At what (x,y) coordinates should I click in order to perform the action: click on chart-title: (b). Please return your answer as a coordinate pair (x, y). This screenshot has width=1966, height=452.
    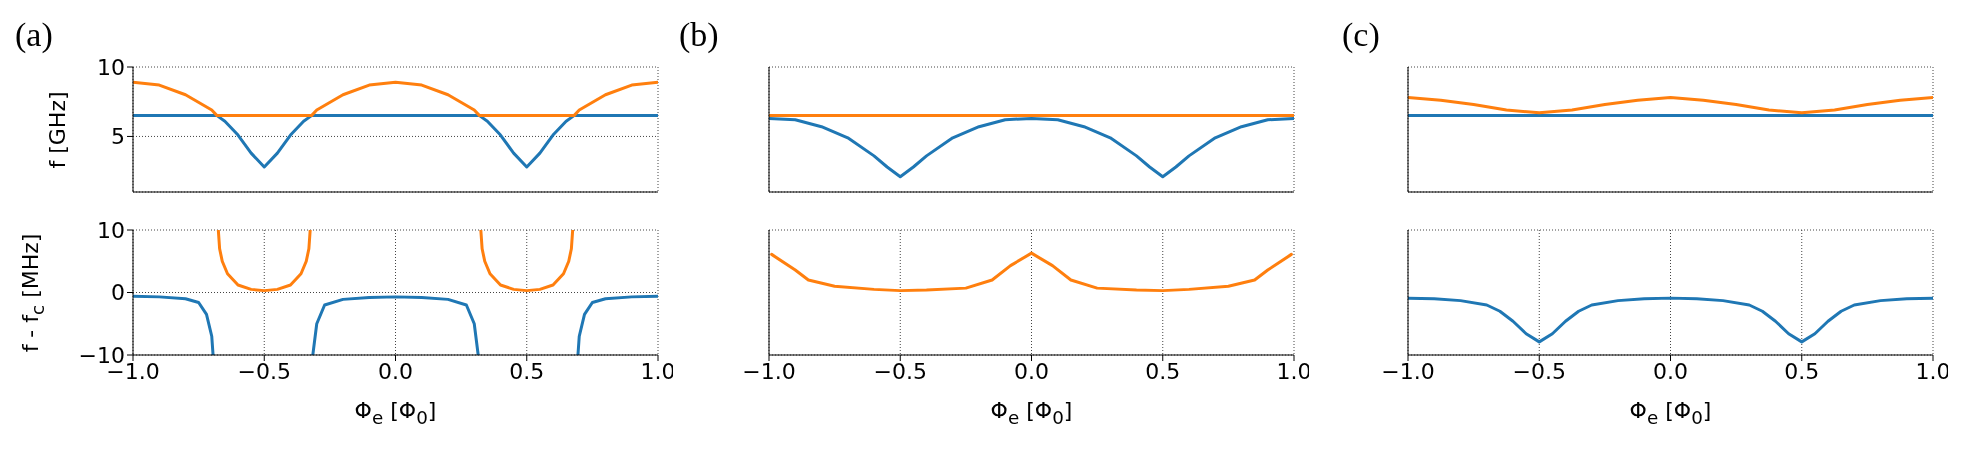
    Looking at the image, I should click on (699, 35).